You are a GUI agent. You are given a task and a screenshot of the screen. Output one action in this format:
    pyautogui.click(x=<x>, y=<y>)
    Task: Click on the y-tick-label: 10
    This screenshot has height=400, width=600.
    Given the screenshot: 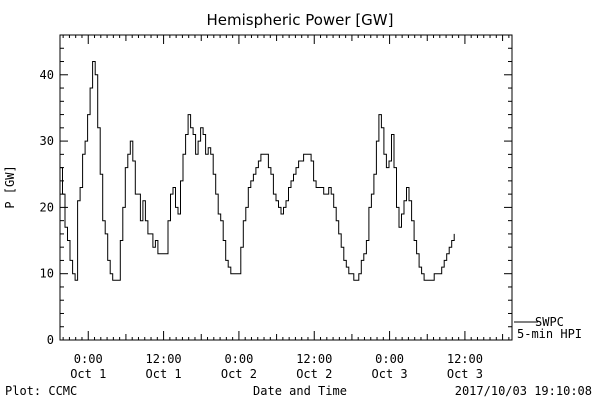 What is the action you would take?
    pyautogui.click(x=47, y=274)
    